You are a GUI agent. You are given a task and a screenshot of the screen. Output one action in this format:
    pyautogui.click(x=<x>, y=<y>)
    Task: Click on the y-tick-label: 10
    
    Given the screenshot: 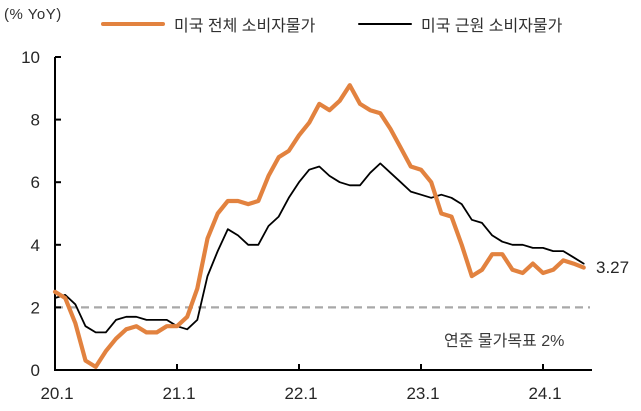 What is the action you would take?
    pyautogui.click(x=30, y=57)
    